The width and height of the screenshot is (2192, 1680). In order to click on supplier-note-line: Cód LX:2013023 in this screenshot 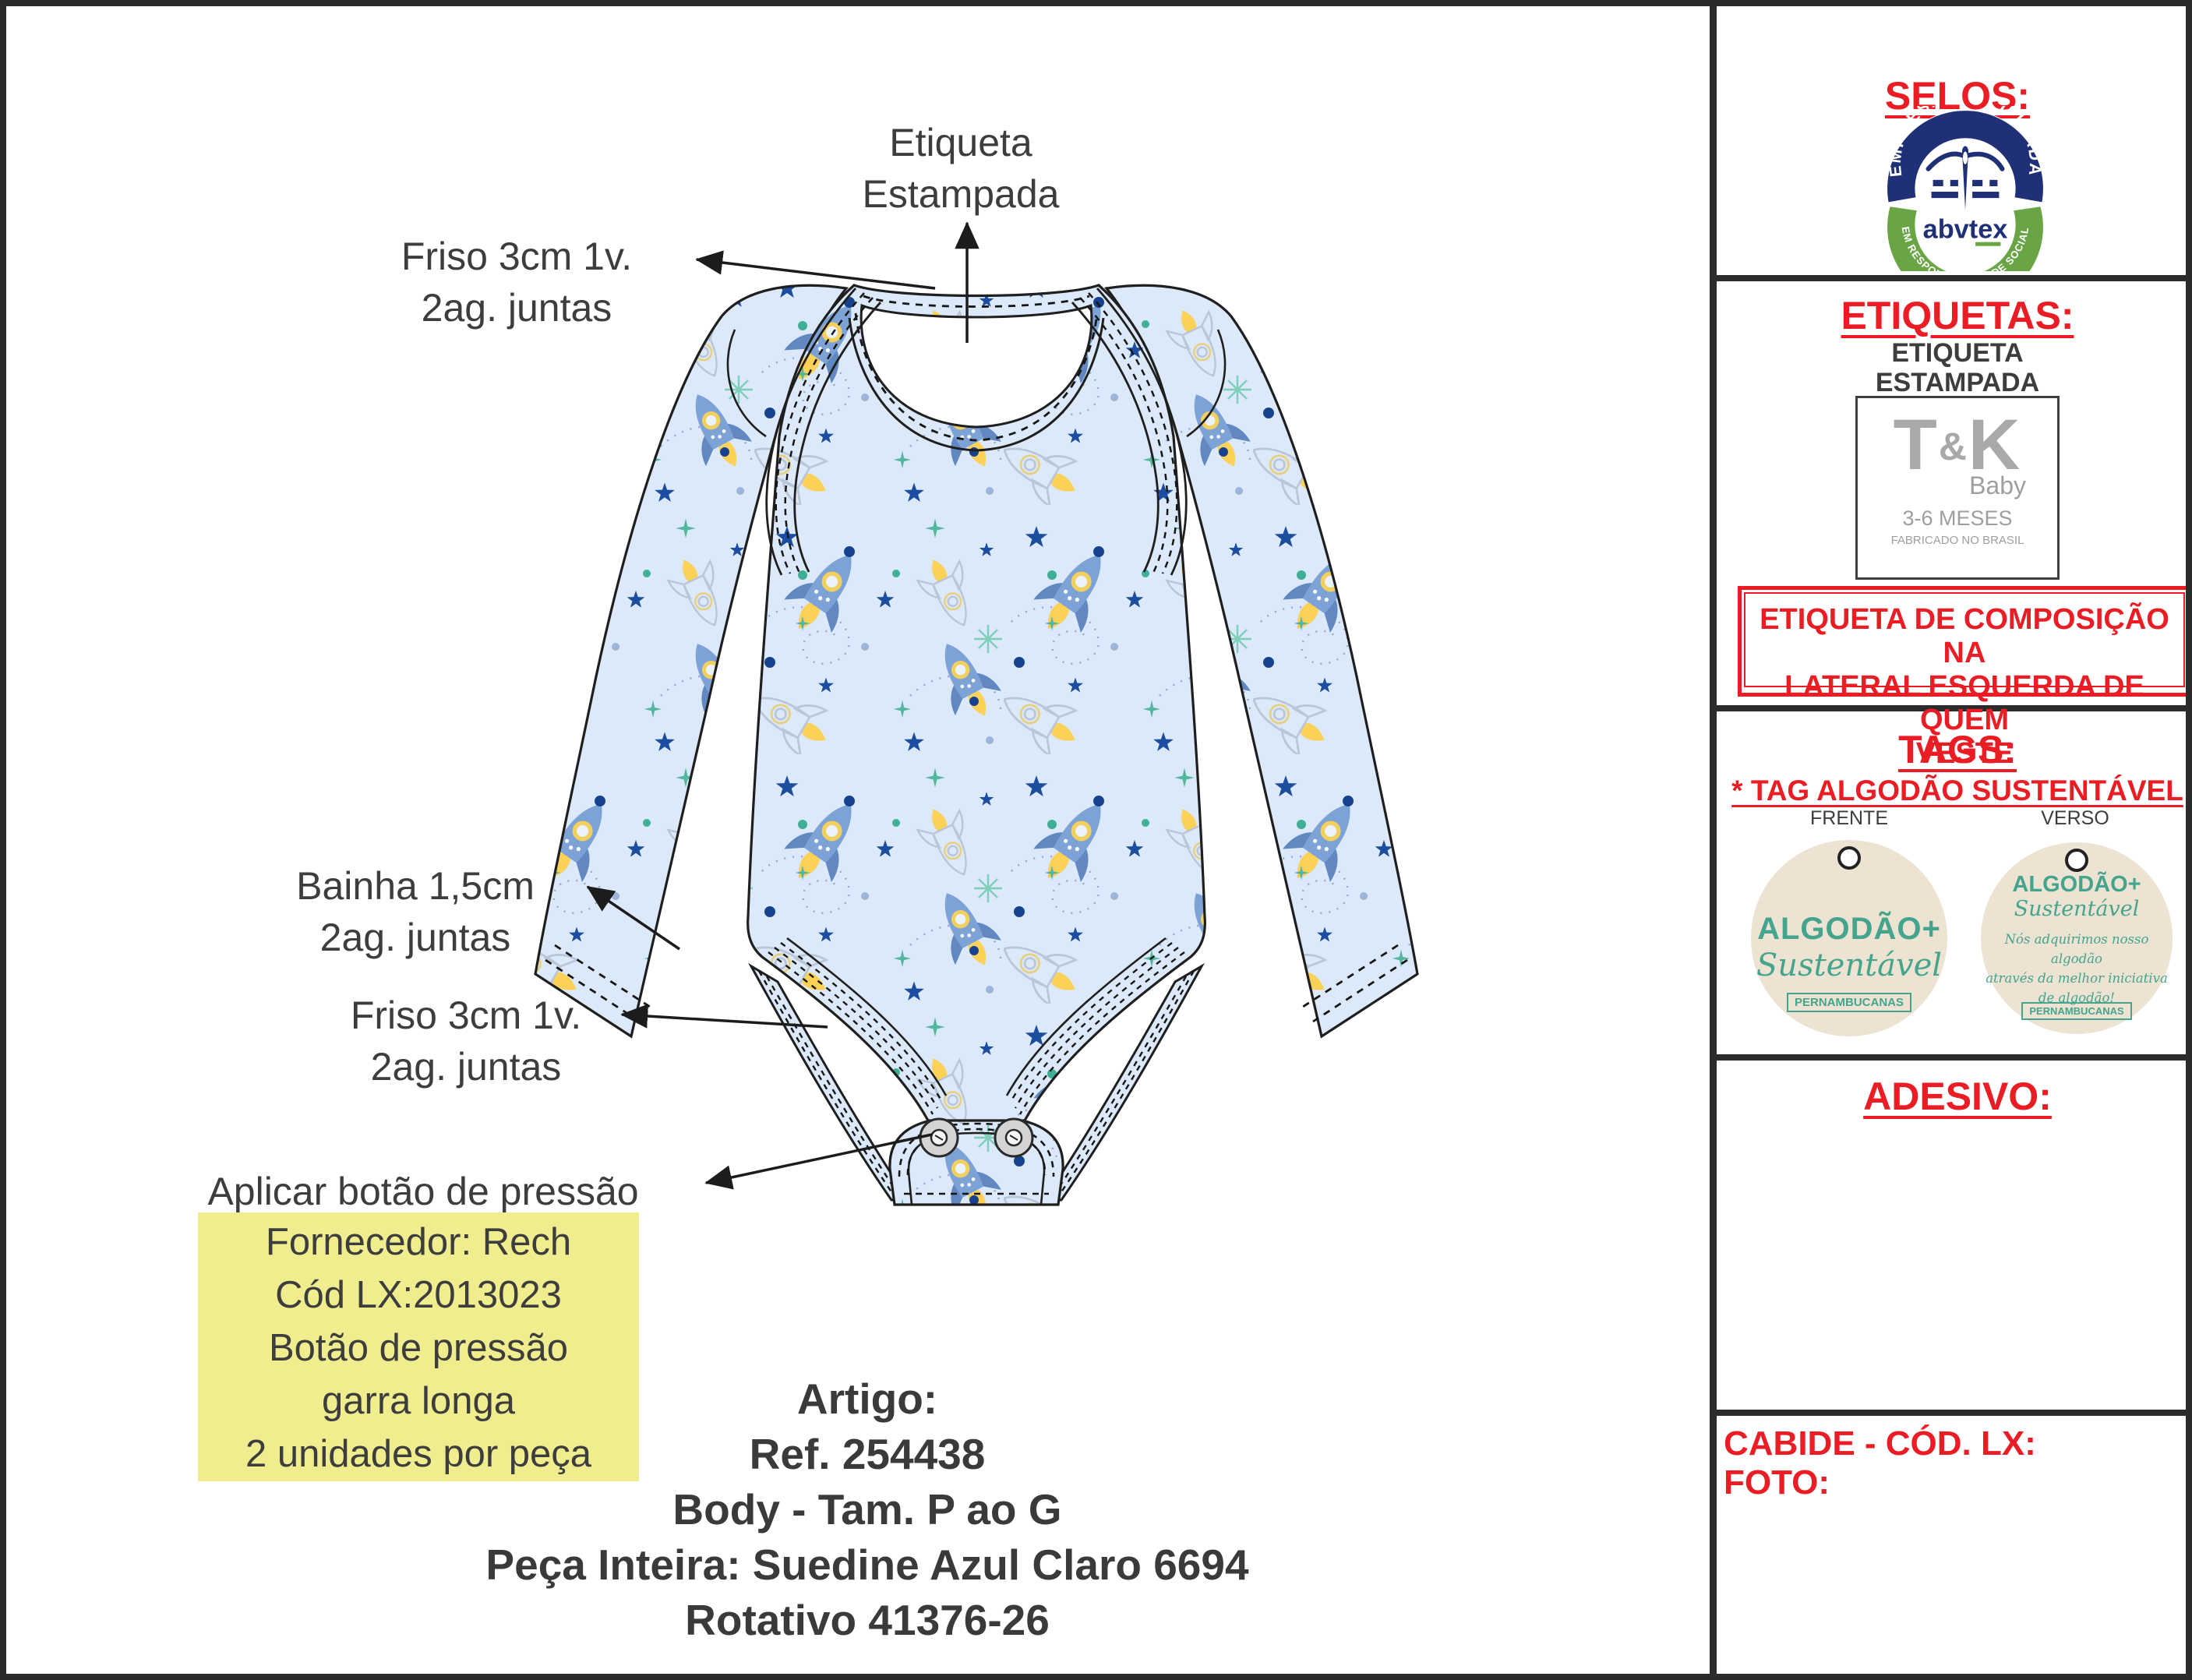, I will do `click(418, 1295)`.